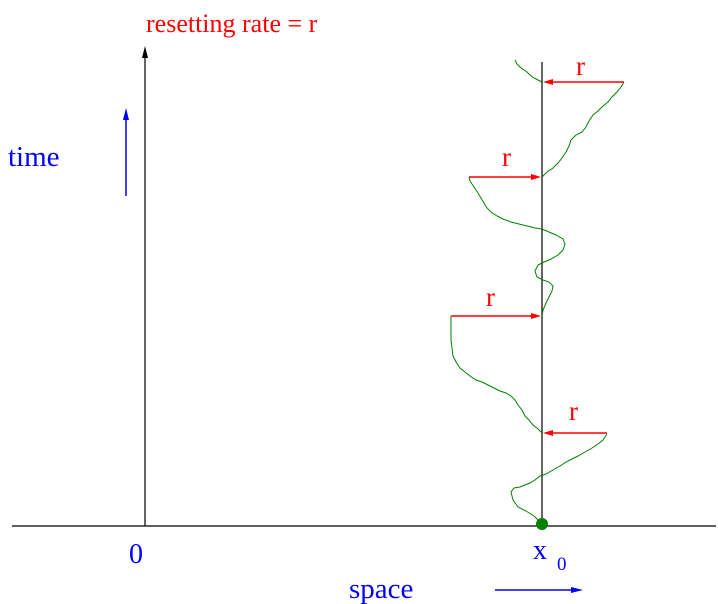 The image size is (718, 604). I want to click on reset-rate-label-2: r, so click(506, 157).